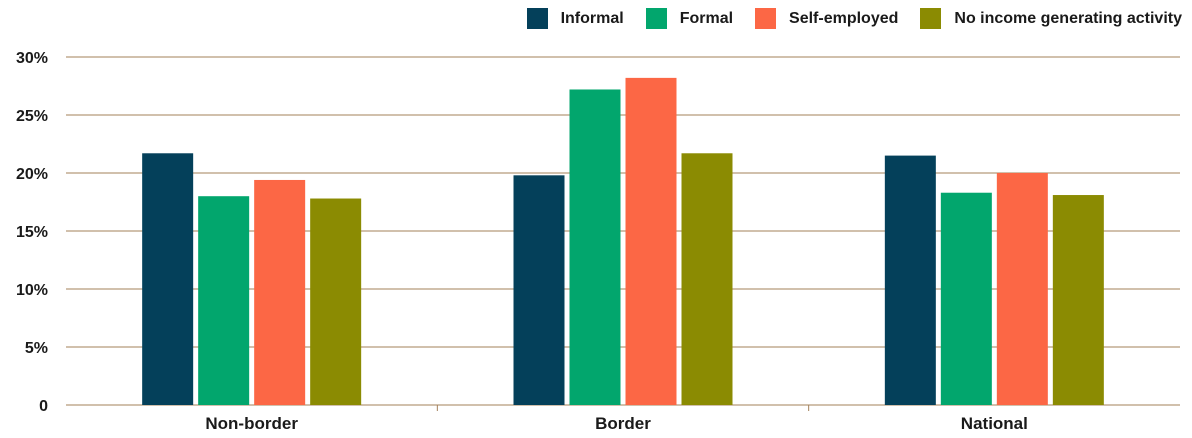  I want to click on legend-item: Formal, so click(689, 18).